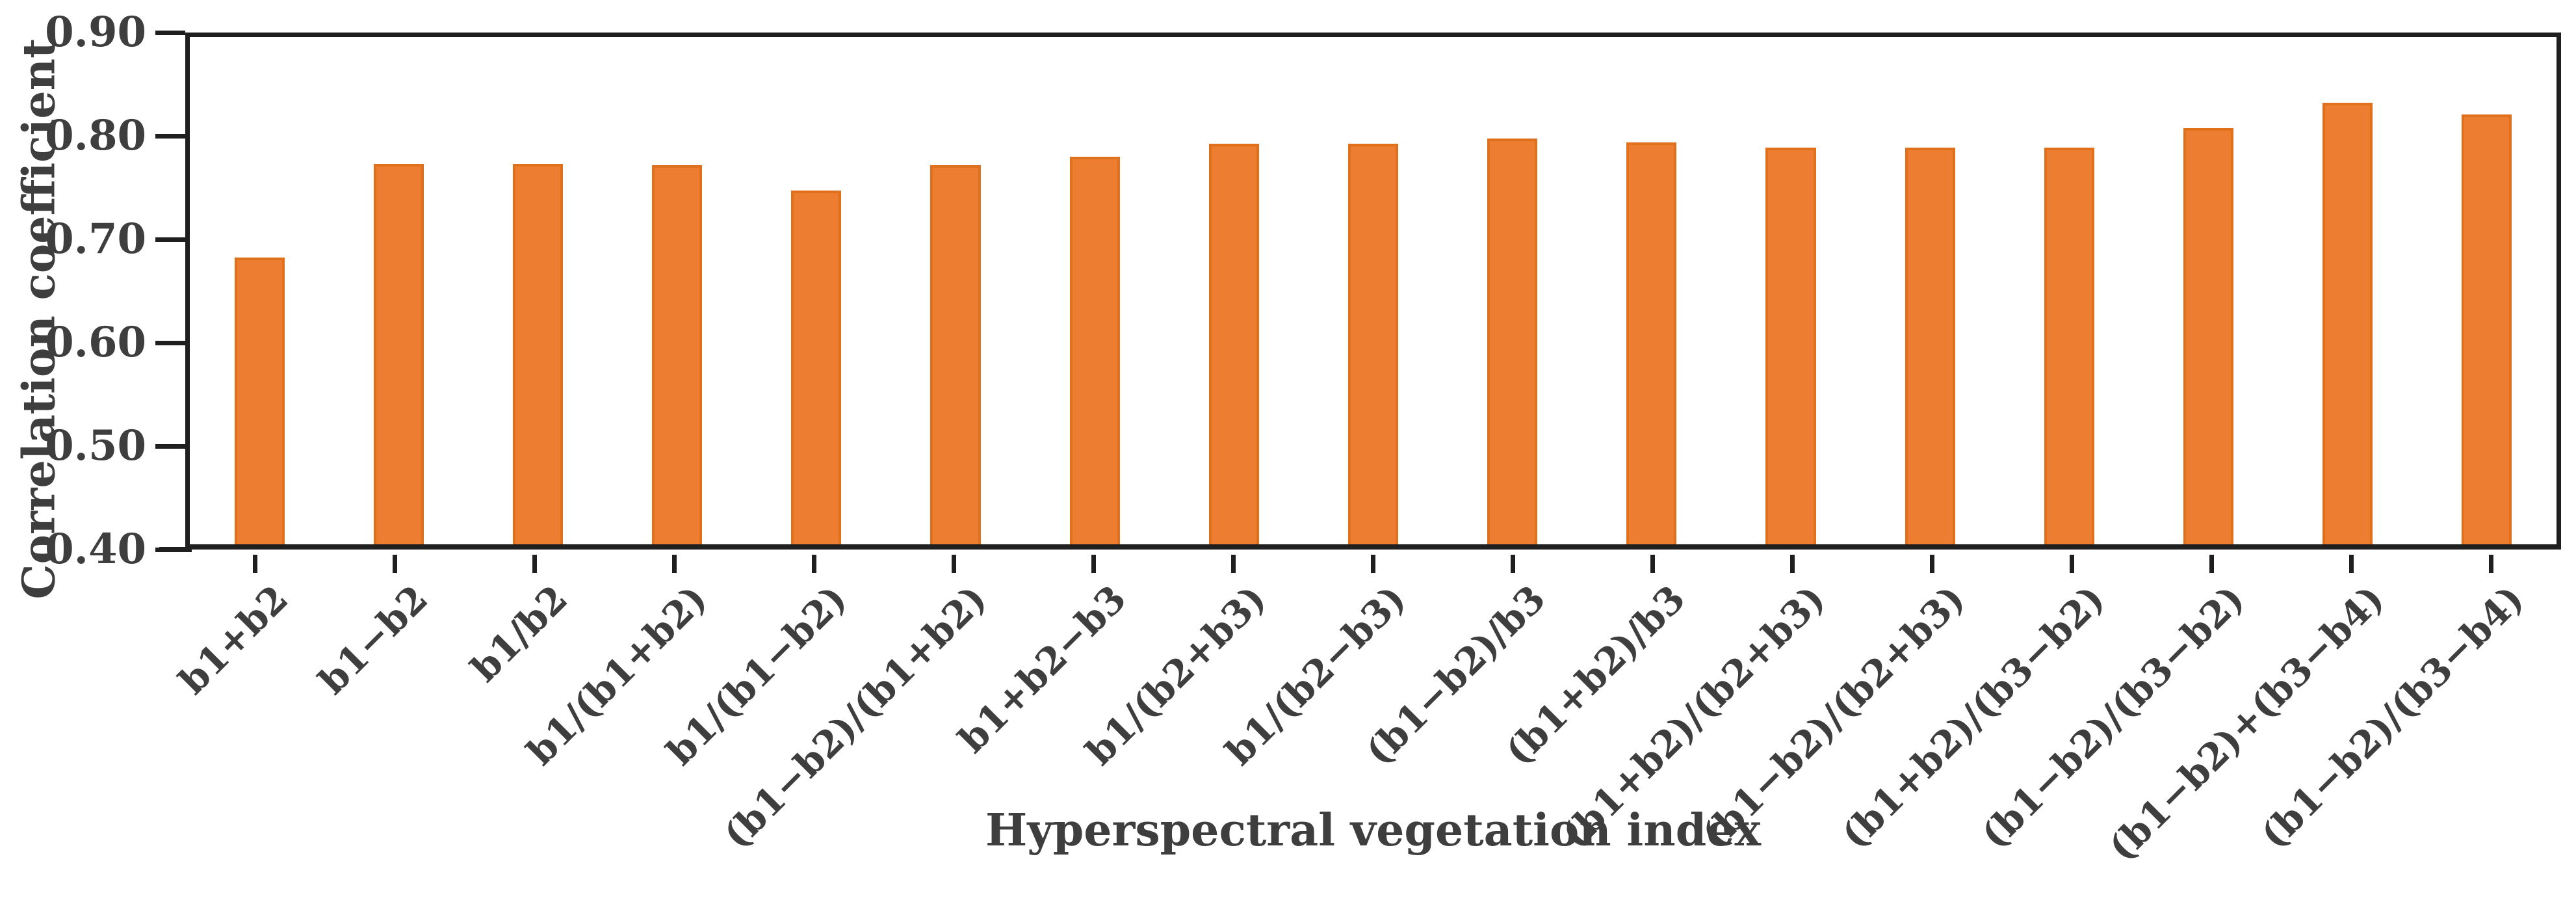 This screenshot has width=2576, height=902. What do you see at coordinates (955, 354) in the screenshot?
I see `bar-(b1−b2)/(b1+b2)` at bounding box center [955, 354].